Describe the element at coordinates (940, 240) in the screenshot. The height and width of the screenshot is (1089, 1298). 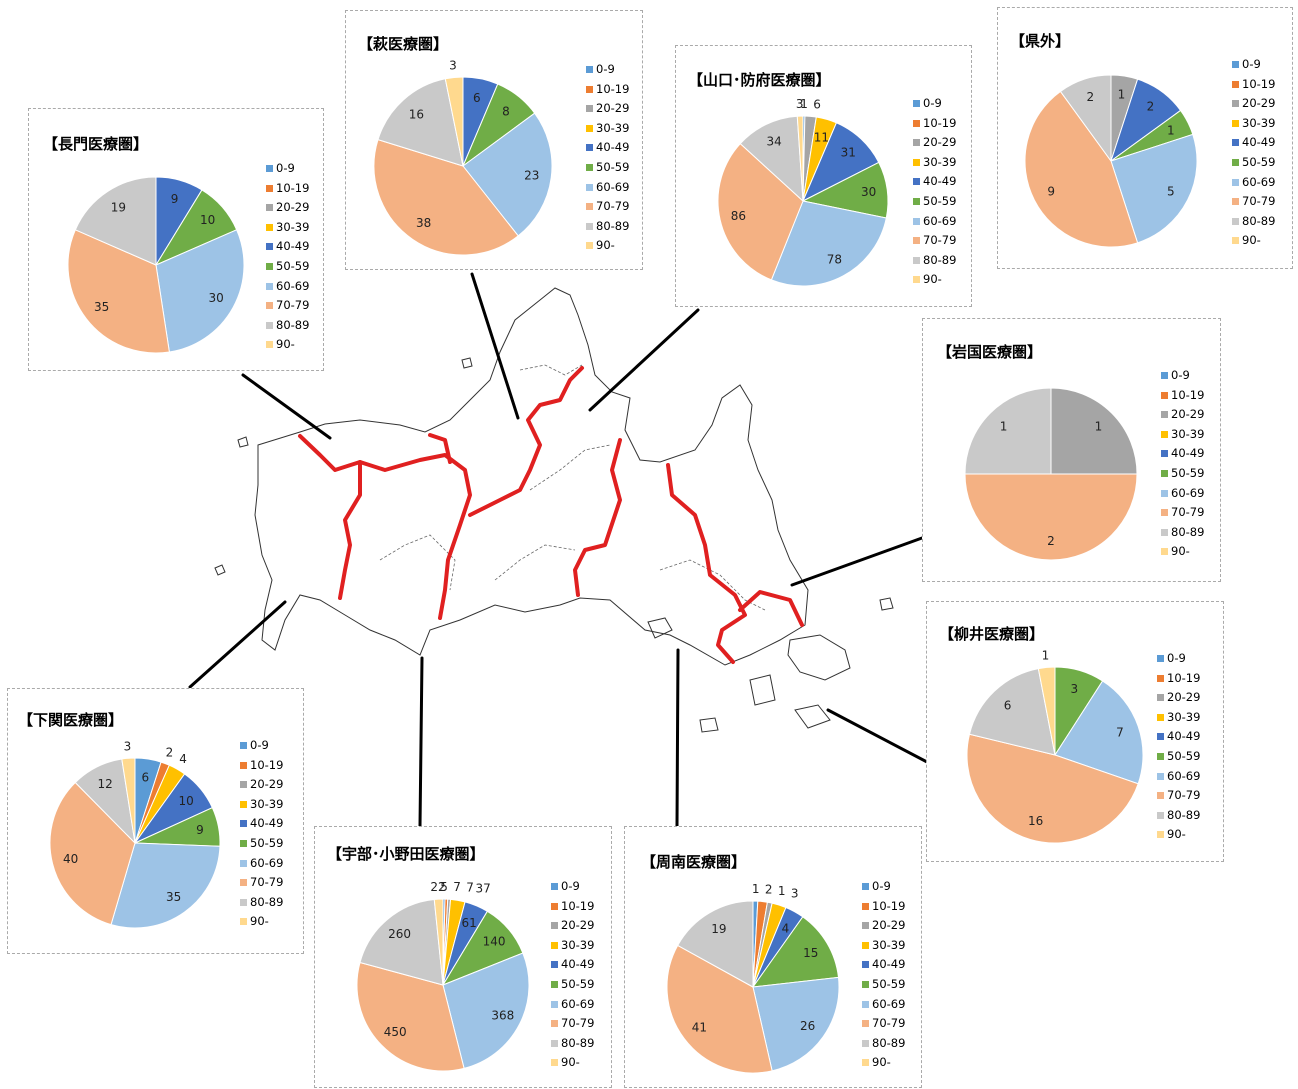
I see `legend-label: 70-79` at that location.